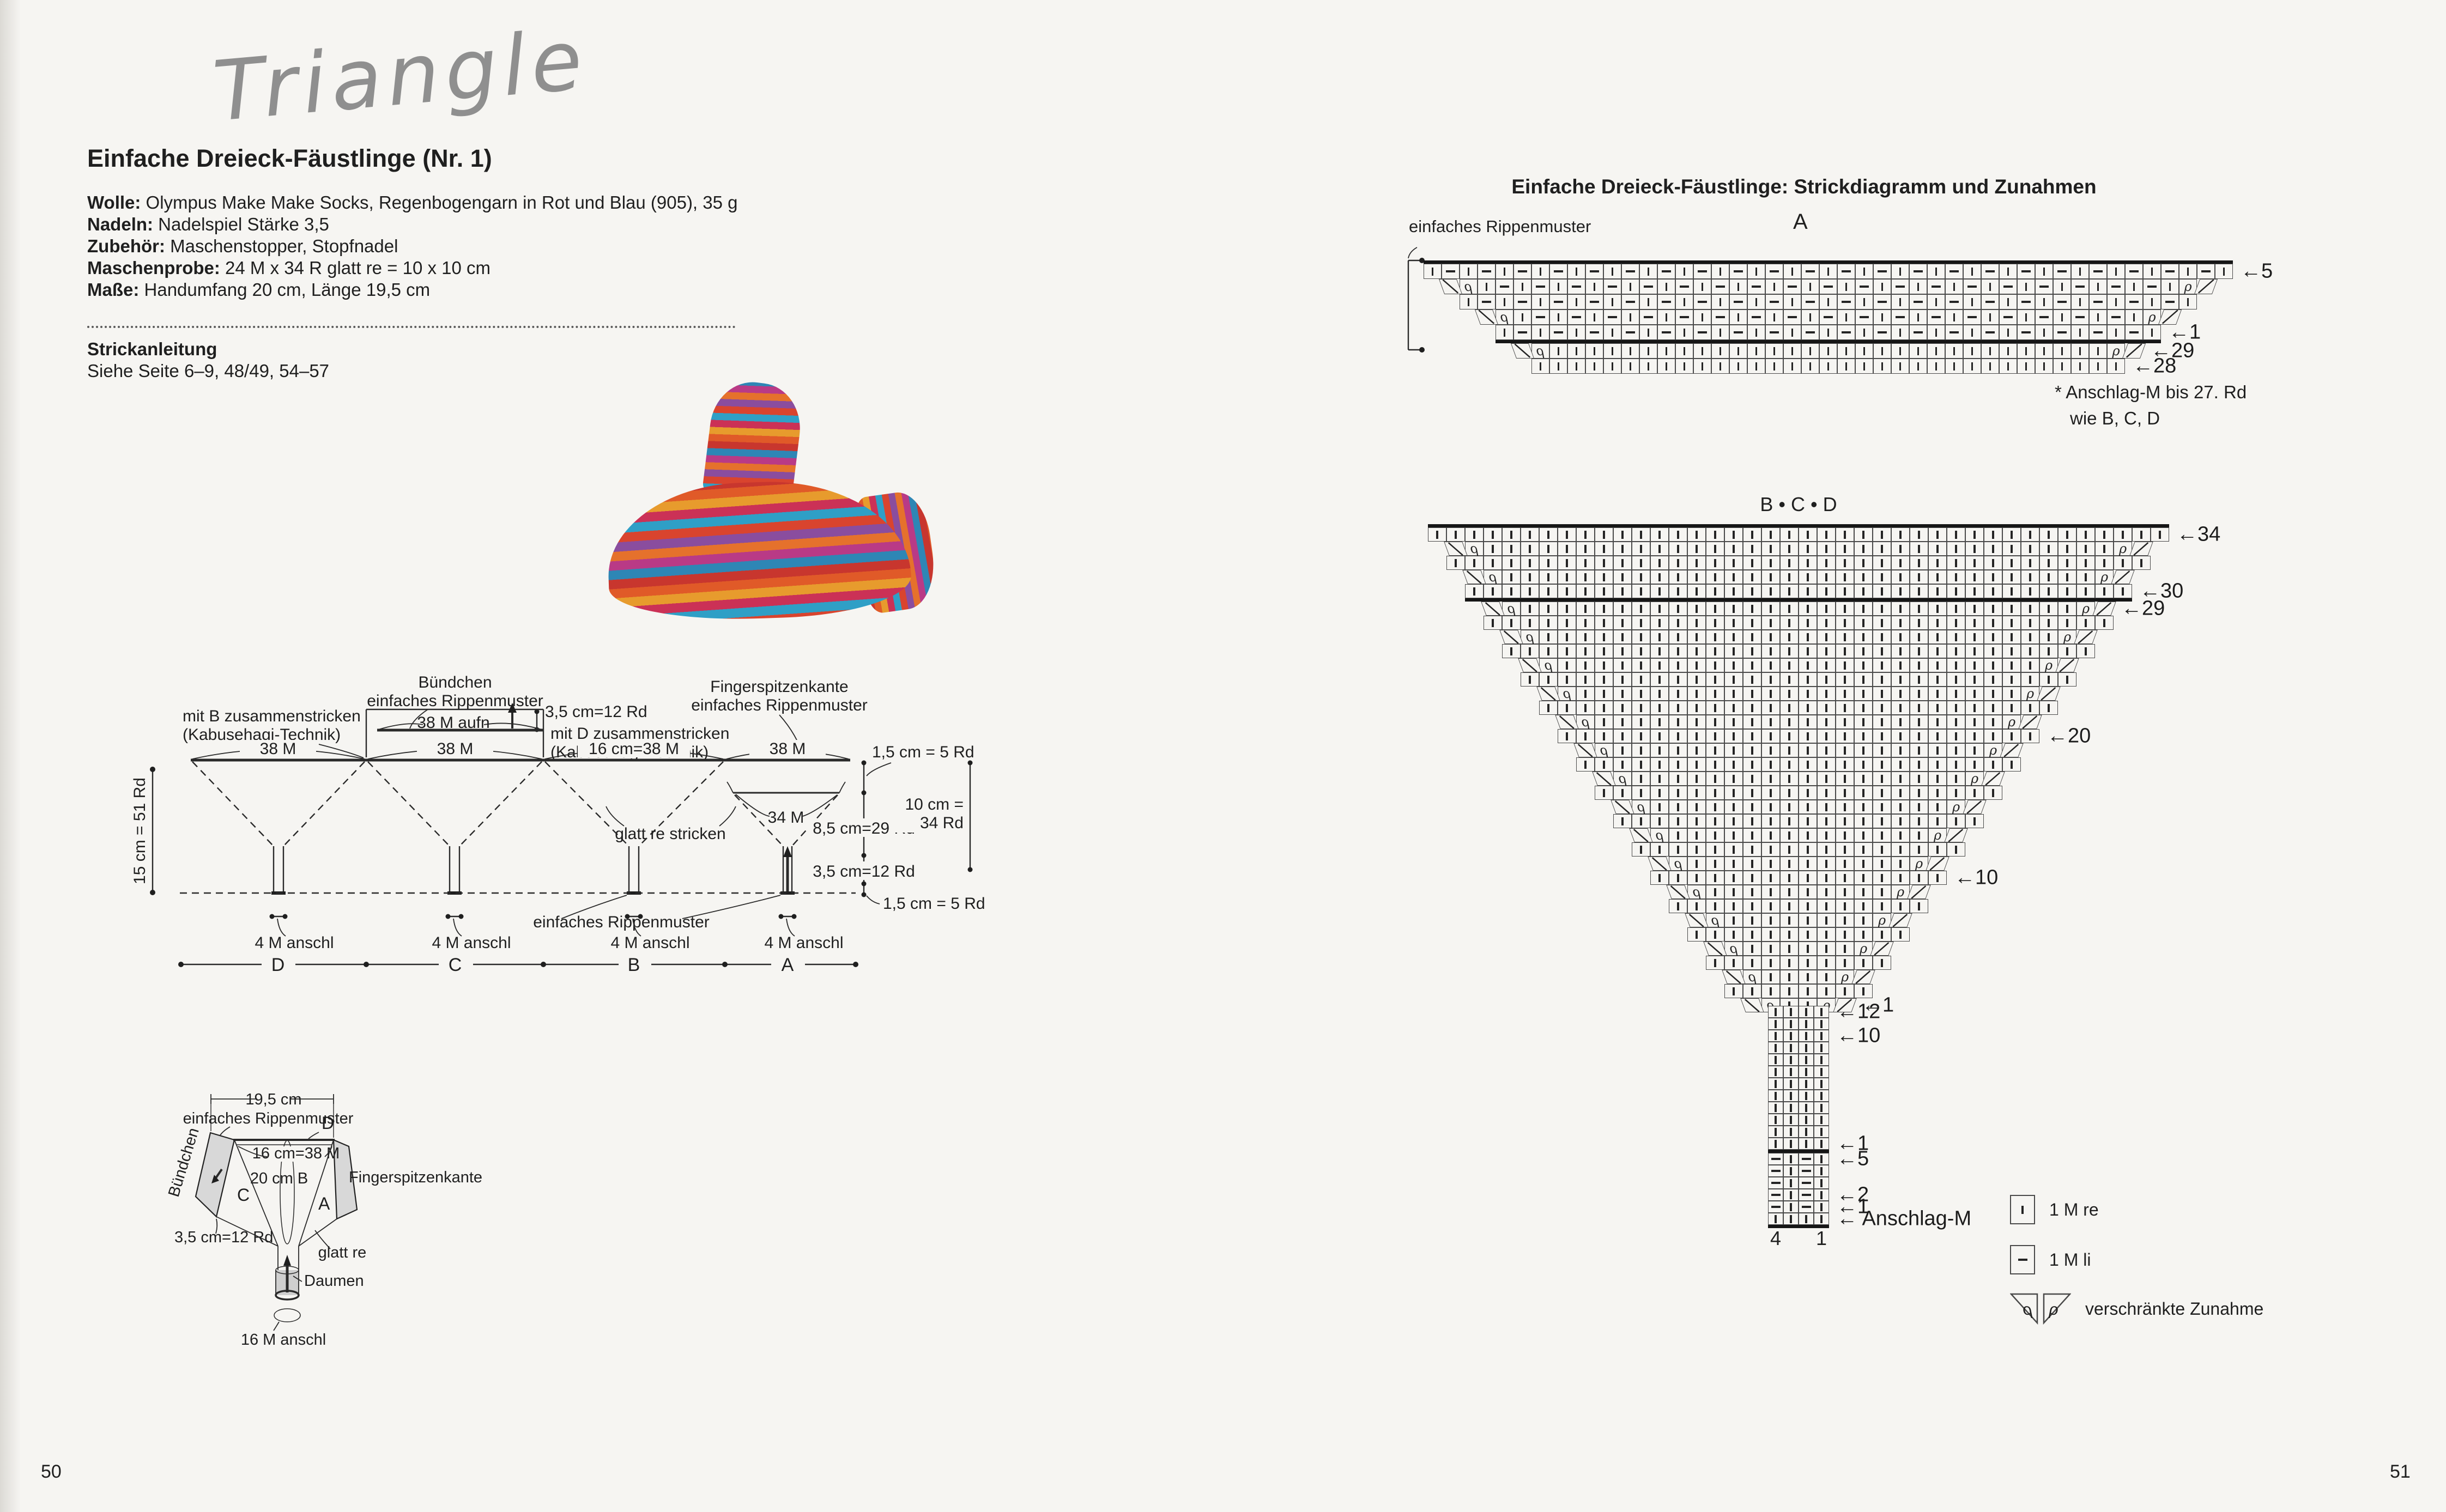 The image size is (2446, 1512). What do you see at coordinates (452, 224) in the screenshot?
I see `info-line-nadeln: Nadeln: Nadelspiel Stärke 3,5` at bounding box center [452, 224].